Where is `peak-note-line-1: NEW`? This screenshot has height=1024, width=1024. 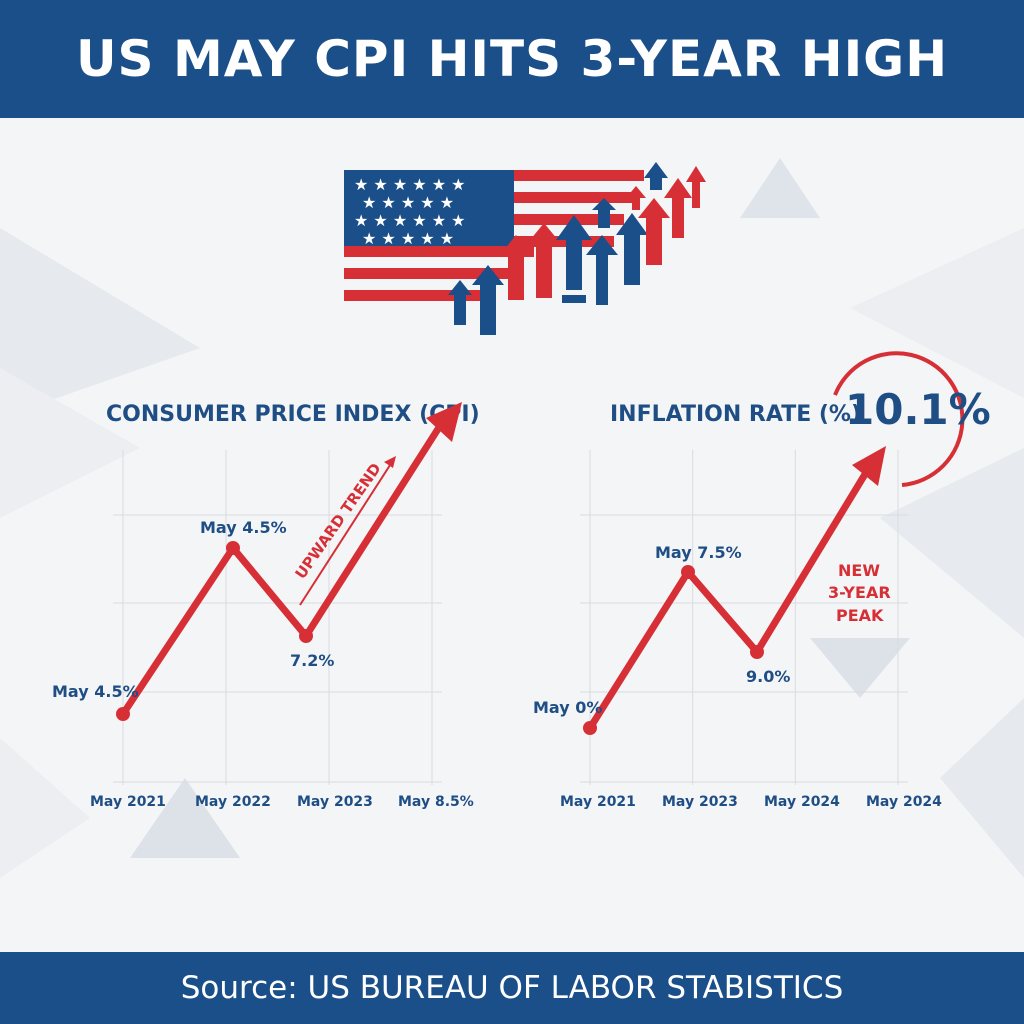 peak-note-line-1: NEW is located at coordinates (859, 570).